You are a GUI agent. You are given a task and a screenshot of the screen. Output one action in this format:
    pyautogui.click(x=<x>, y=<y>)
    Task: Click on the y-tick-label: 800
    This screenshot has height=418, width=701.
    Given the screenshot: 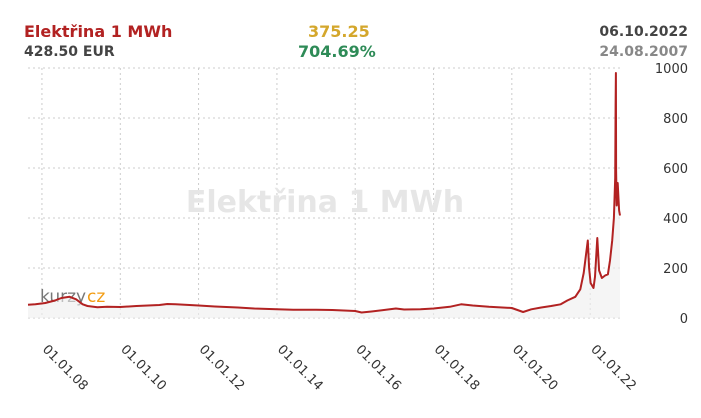 What is the action you would take?
    pyautogui.click(x=675, y=119)
    